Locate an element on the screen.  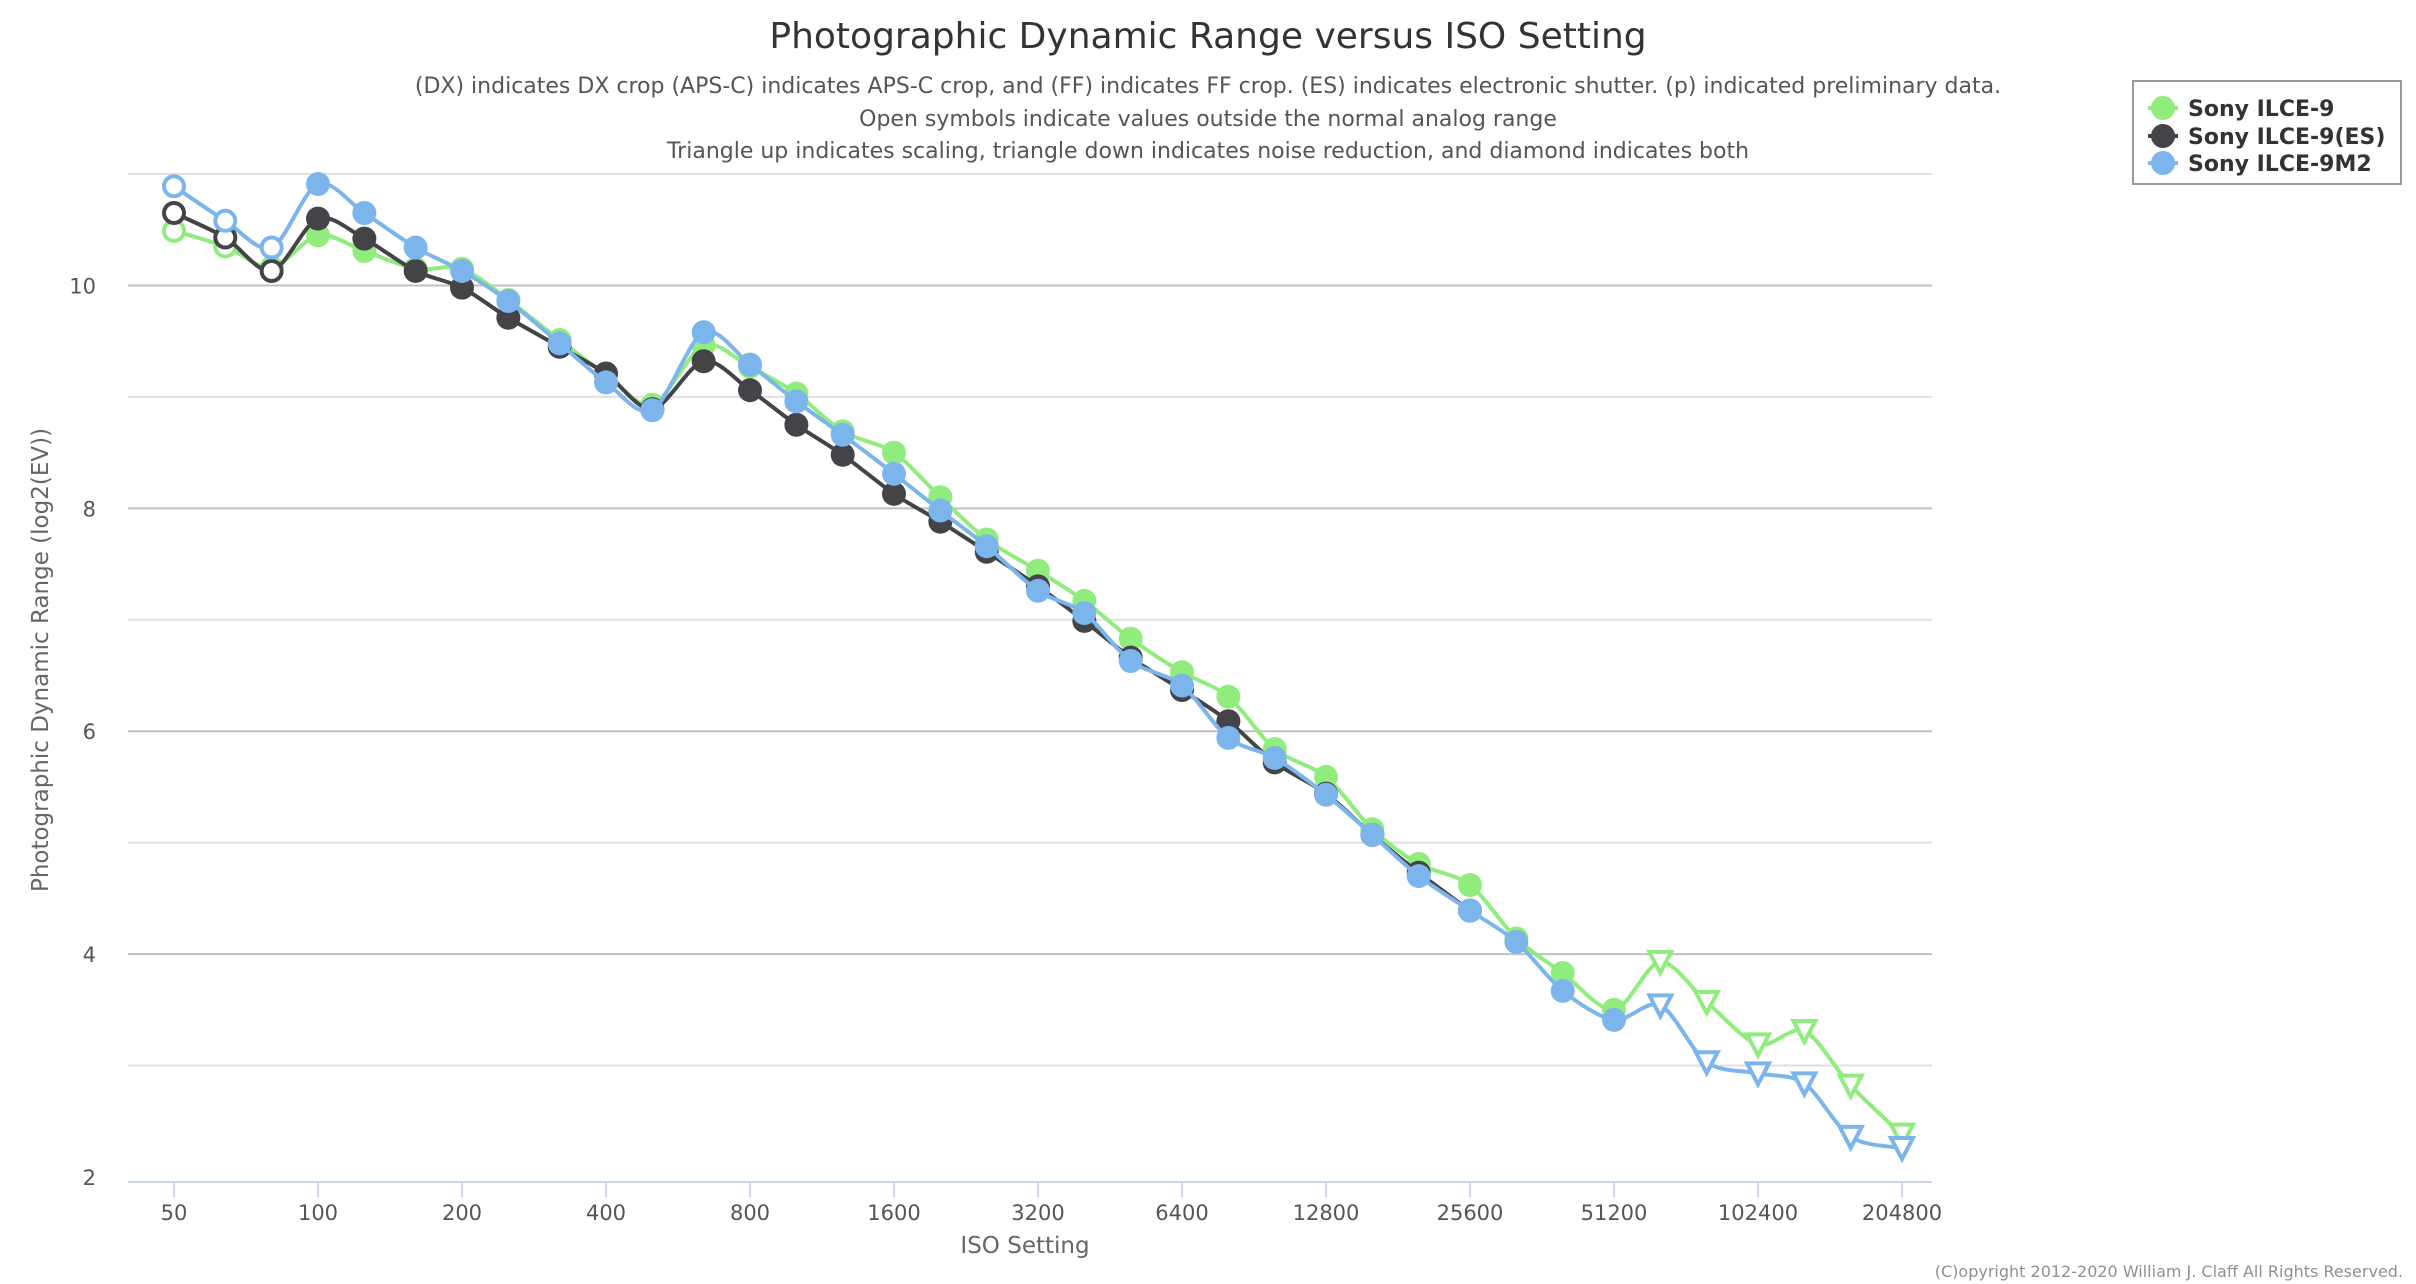
x-tick-label: 400 is located at coordinates (606, 1213).